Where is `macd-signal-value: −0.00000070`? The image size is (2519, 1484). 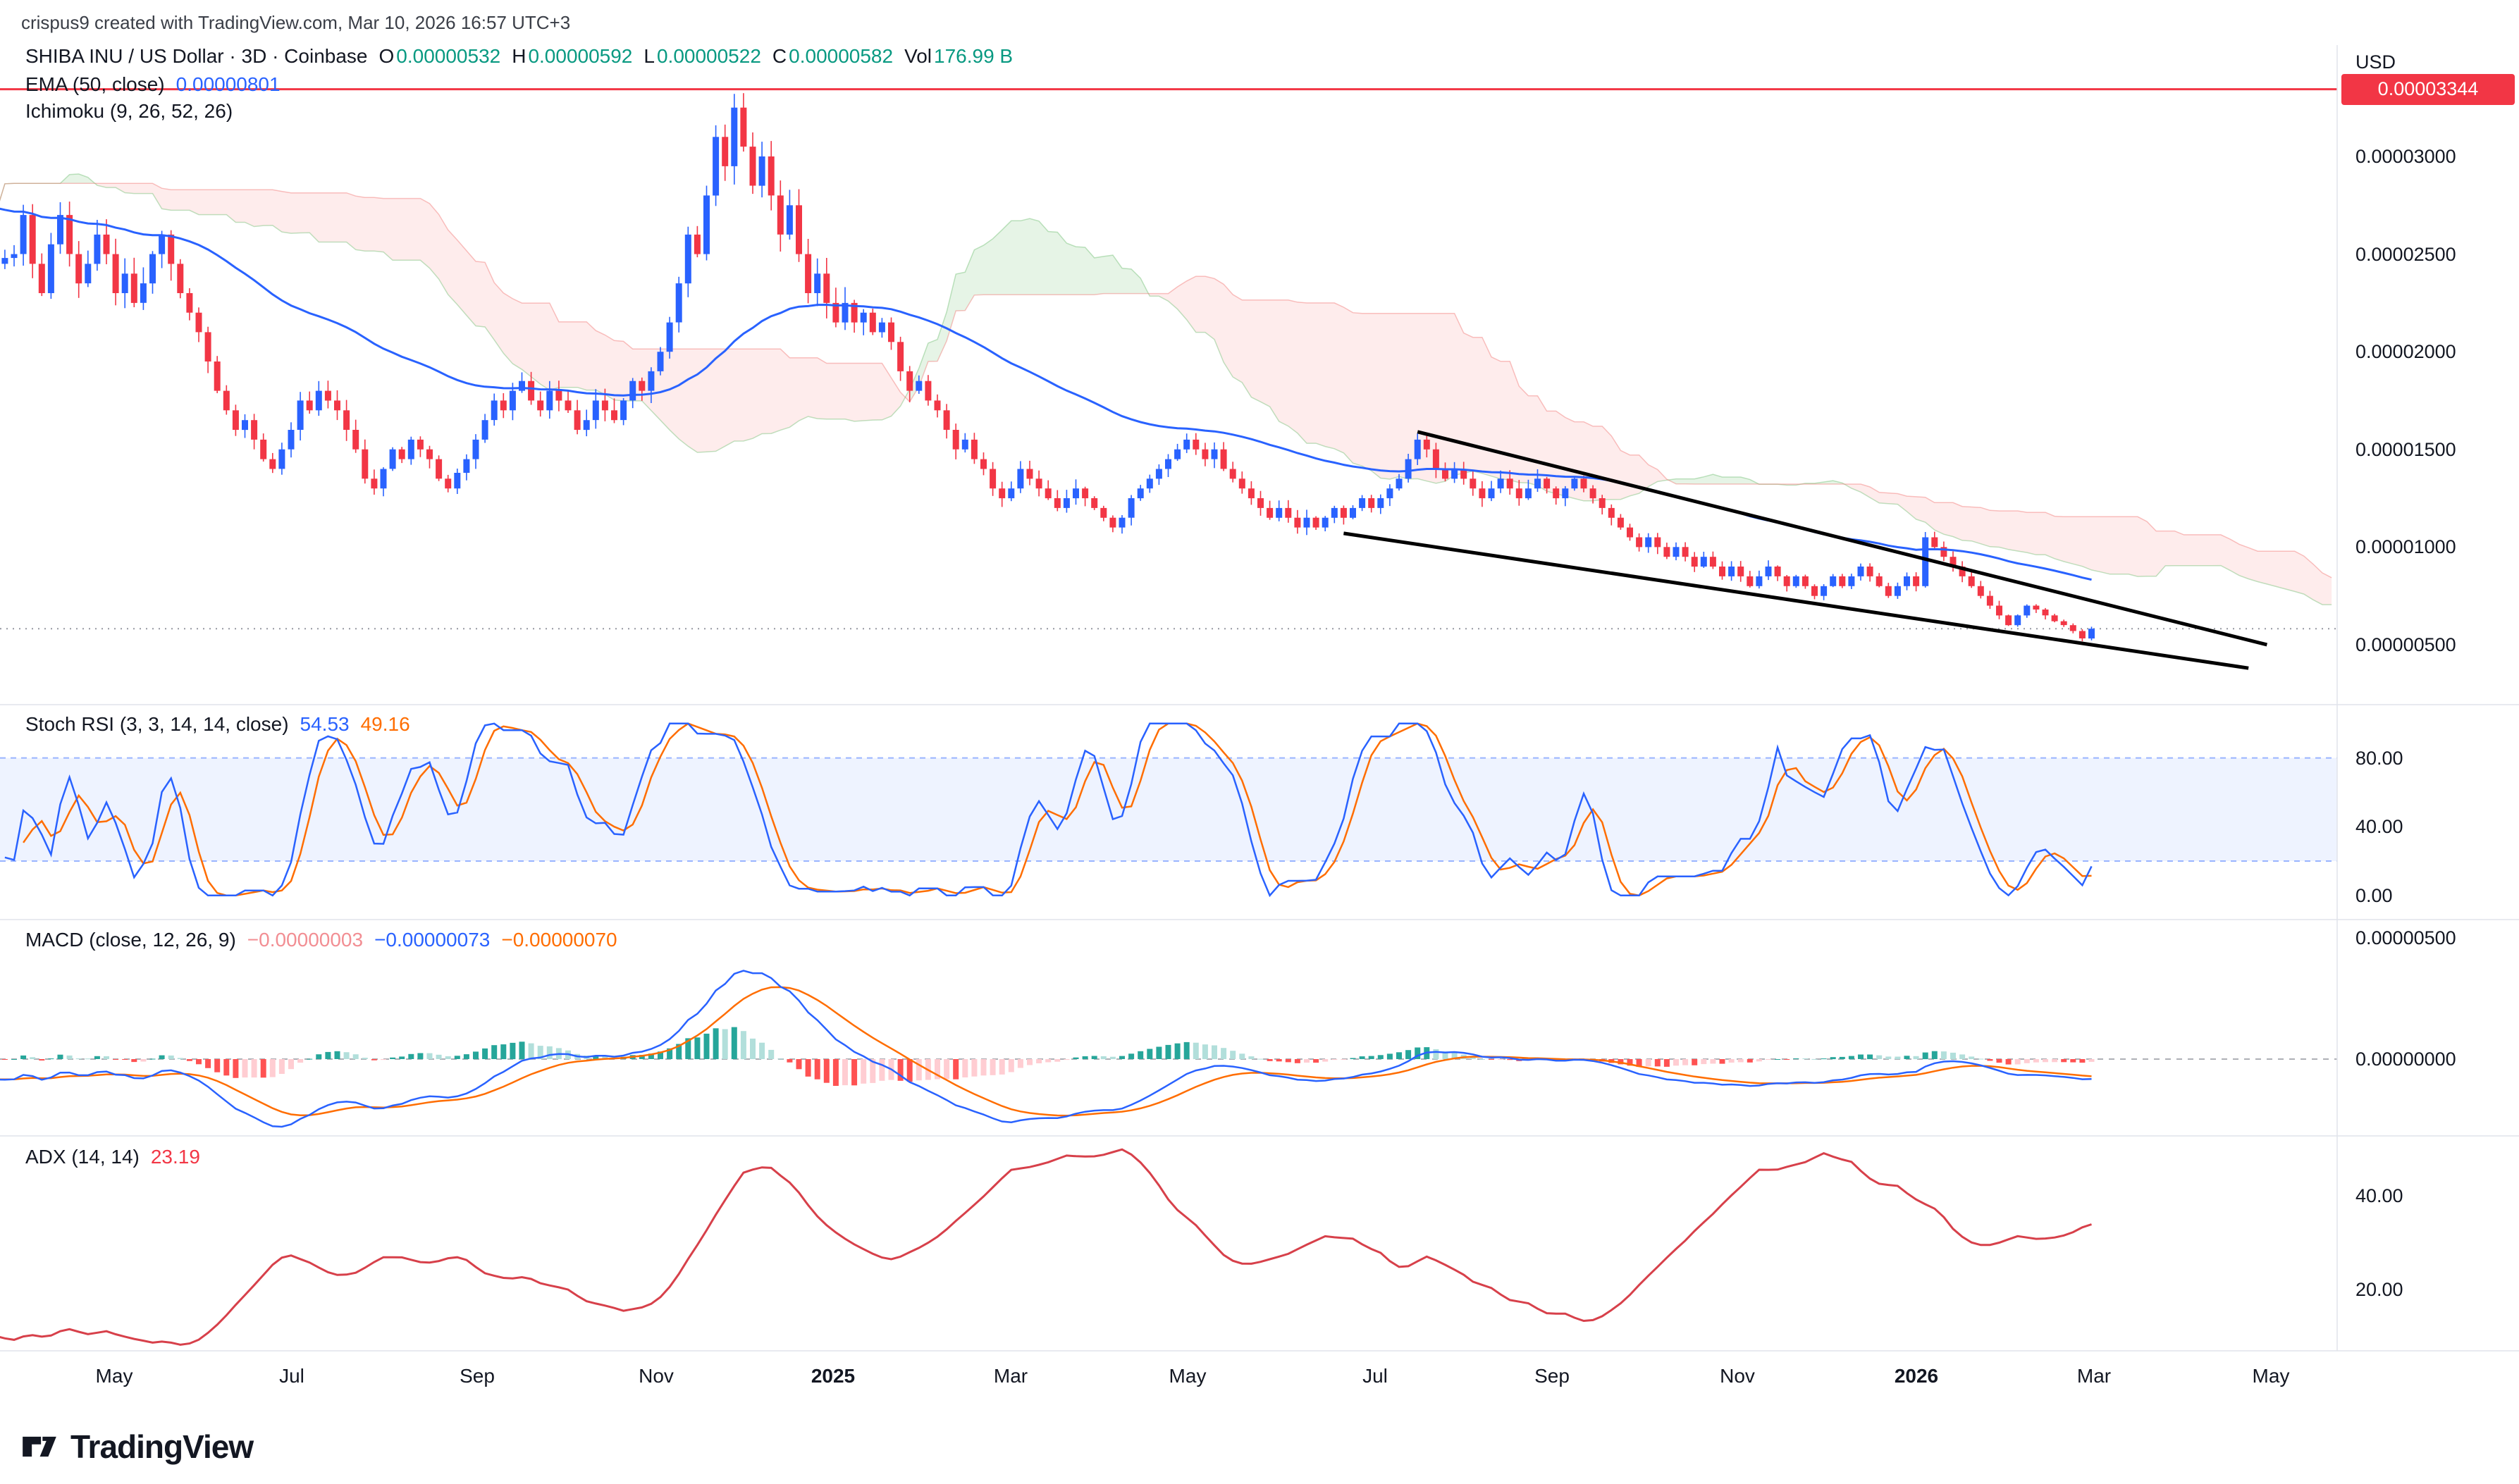
macd-signal-value: −0.00000070 is located at coordinates (559, 940).